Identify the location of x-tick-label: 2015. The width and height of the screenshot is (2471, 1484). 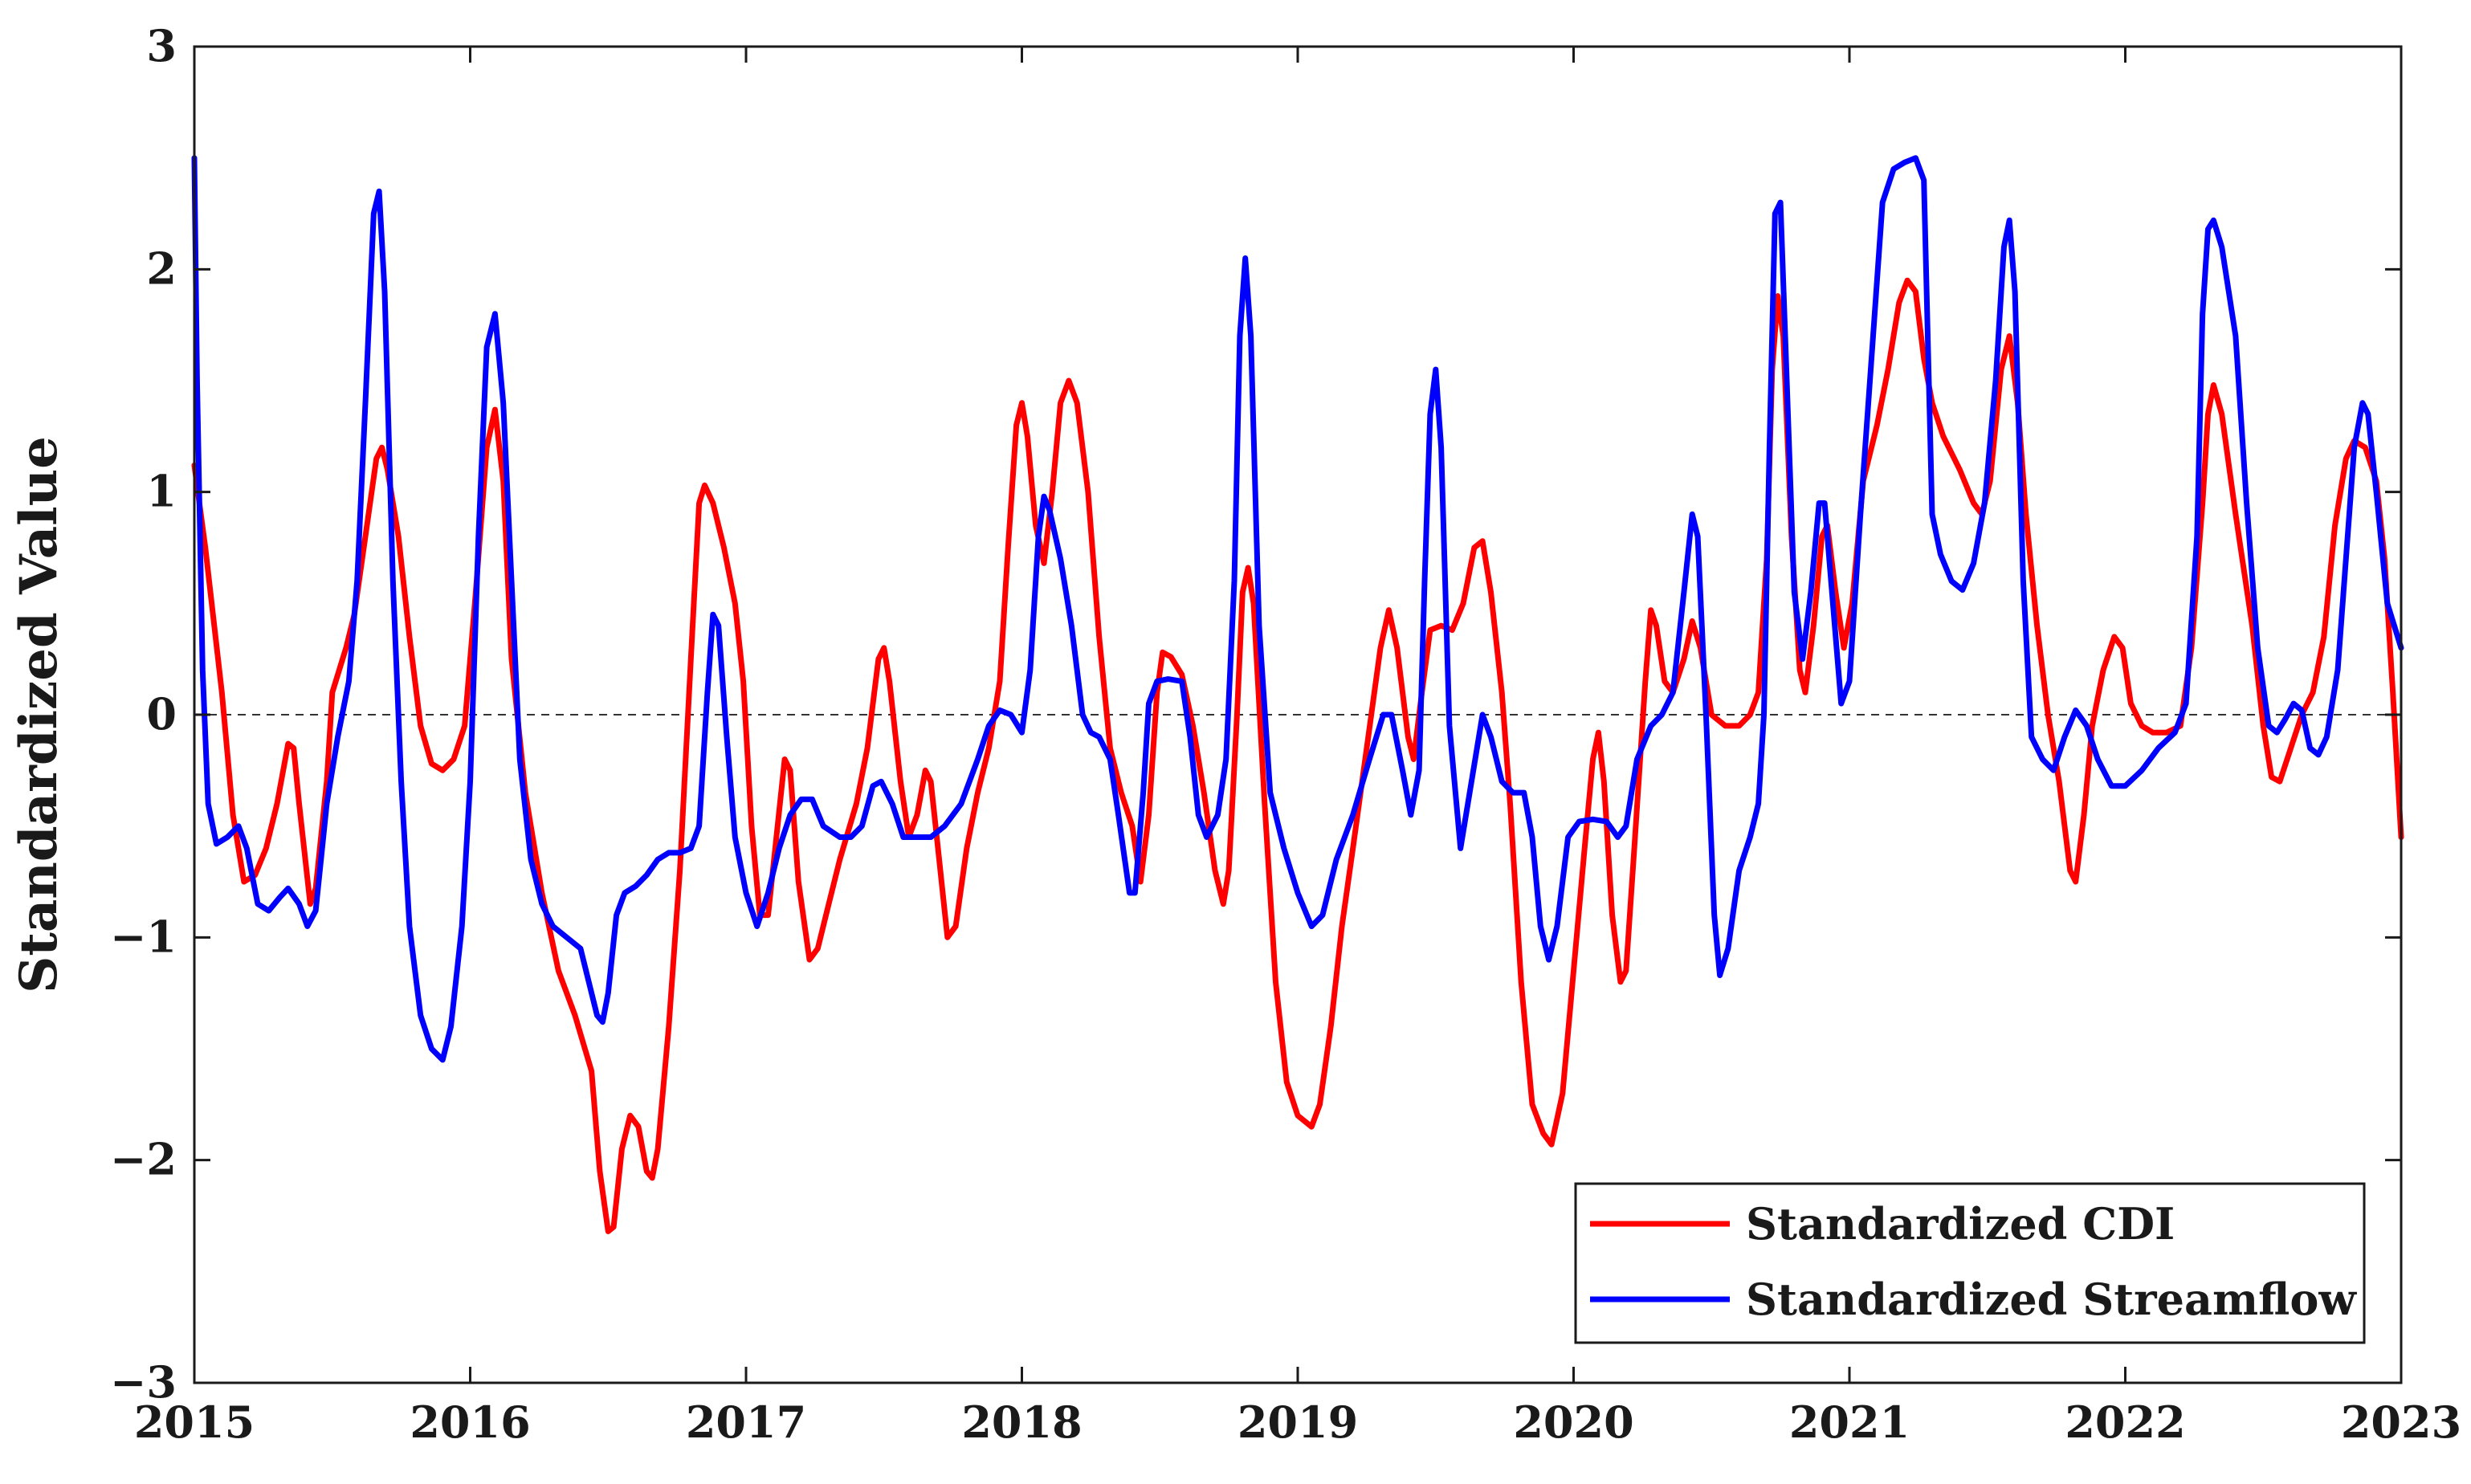
(194, 1422).